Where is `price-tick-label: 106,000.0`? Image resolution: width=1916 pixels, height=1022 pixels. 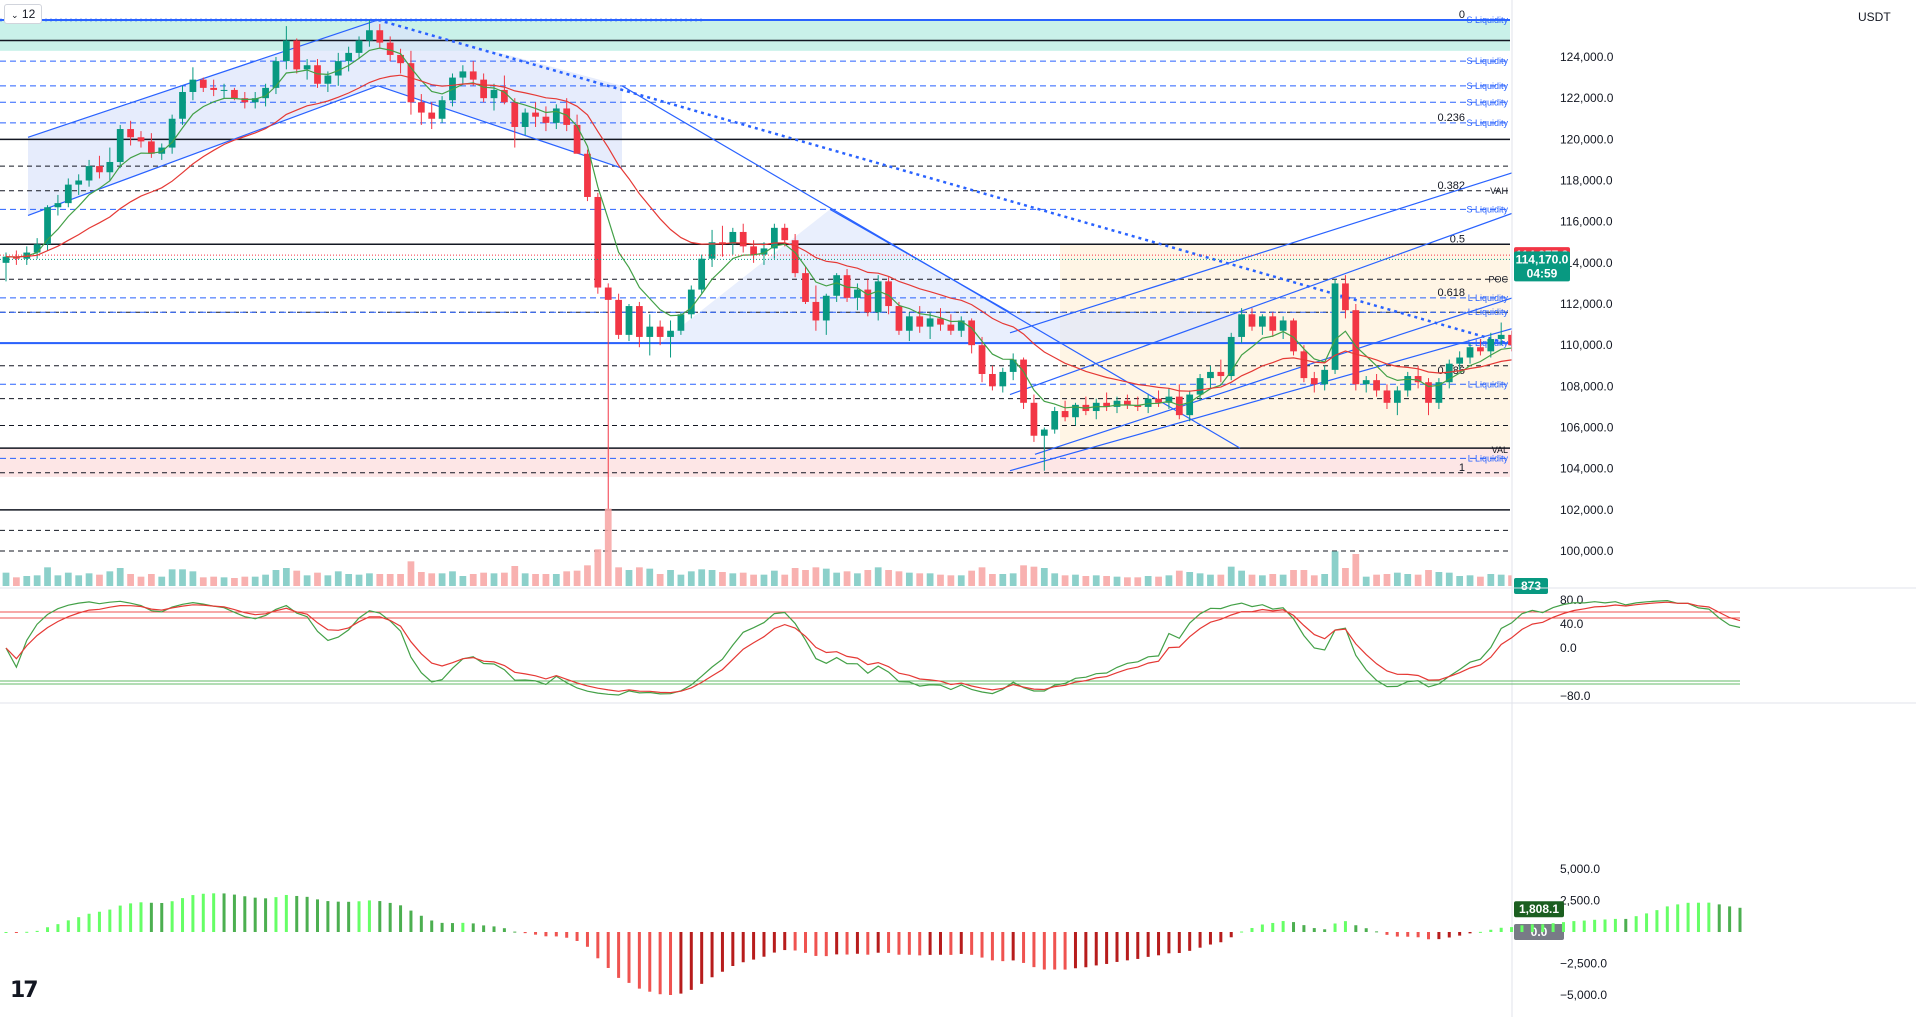 price-tick-label: 106,000.0 is located at coordinates (1587, 428).